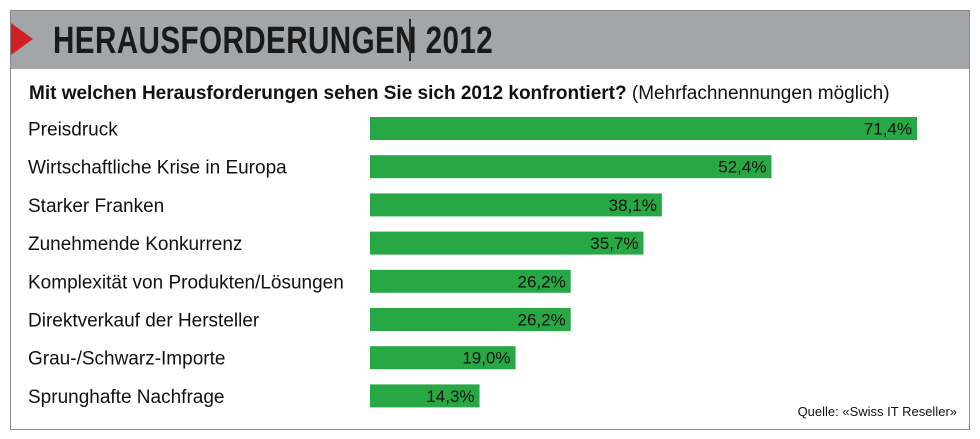 The width and height of the screenshot is (980, 439). What do you see at coordinates (742, 167) in the screenshot?
I see `value-label: 52,4%` at bounding box center [742, 167].